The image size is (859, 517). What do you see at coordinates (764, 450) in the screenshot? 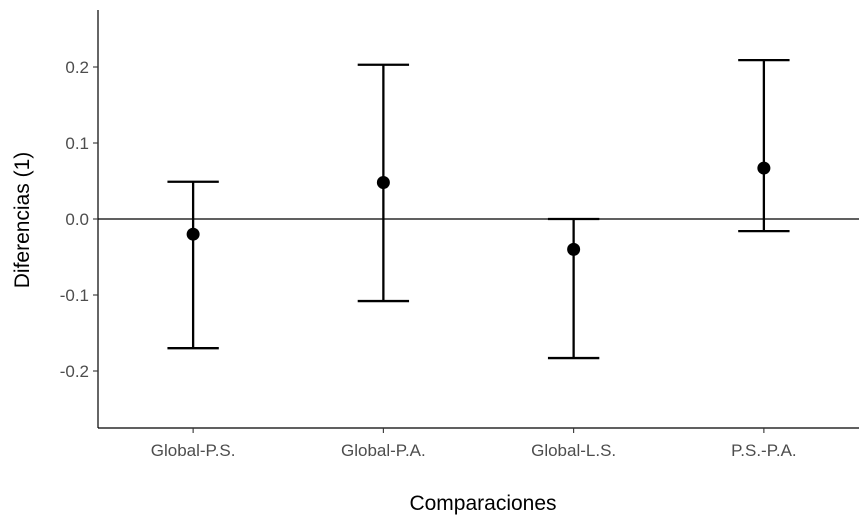
I see `x-tick-label: P.S.-P.A.` at bounding box center [764, 450].